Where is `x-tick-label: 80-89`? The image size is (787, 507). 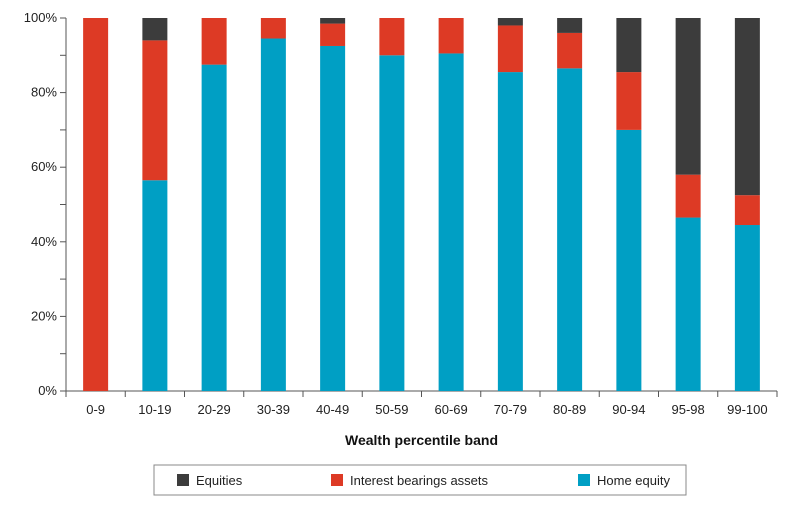
x-tick-label: 80-89 is located at coordinates (569, 409).